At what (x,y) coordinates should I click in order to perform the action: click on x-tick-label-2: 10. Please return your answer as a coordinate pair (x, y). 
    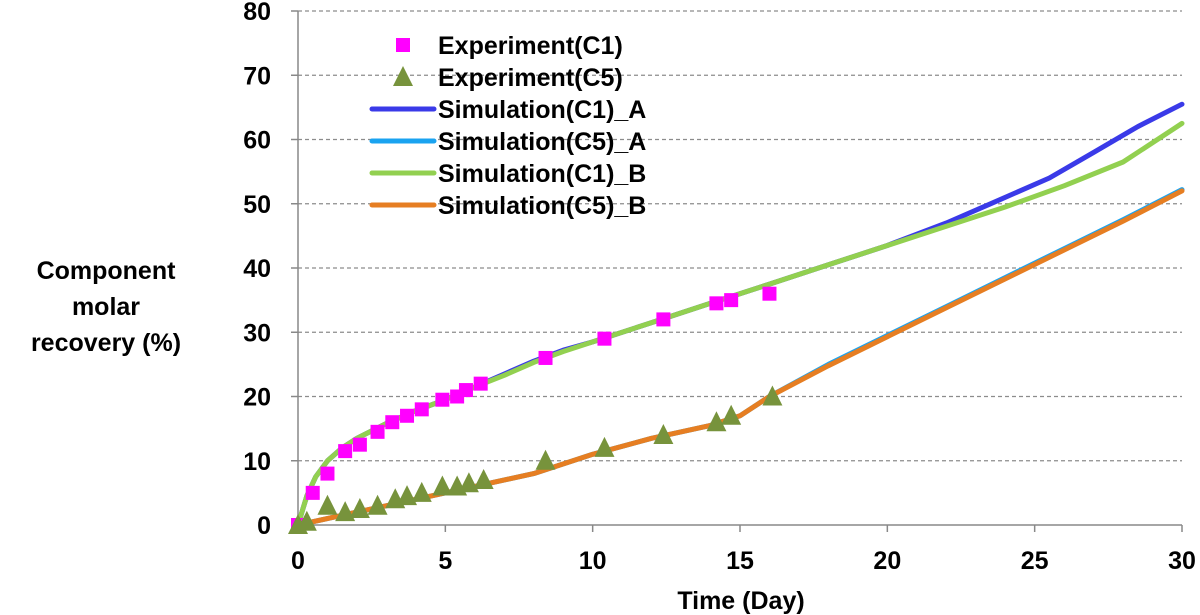
    Looking at the image, I should click on (593, 561).